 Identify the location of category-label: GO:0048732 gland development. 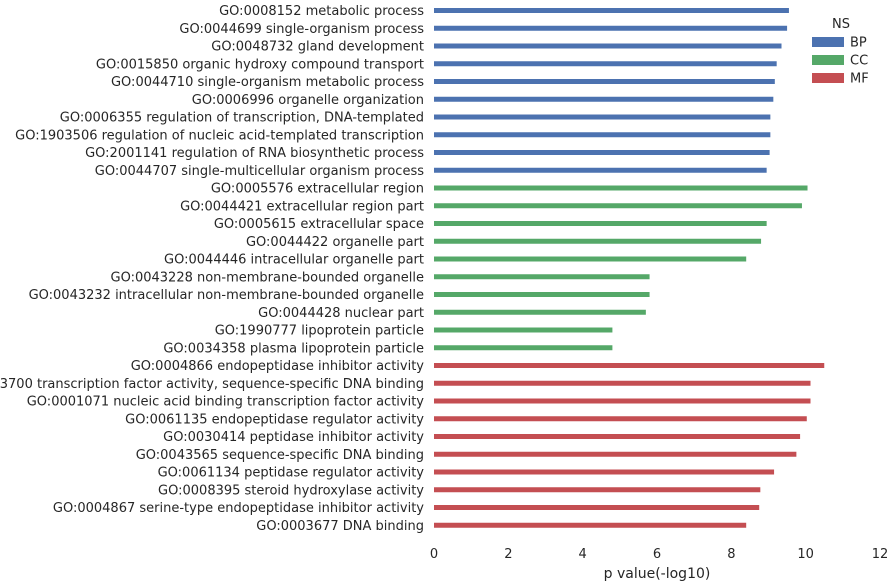
(317, 47).